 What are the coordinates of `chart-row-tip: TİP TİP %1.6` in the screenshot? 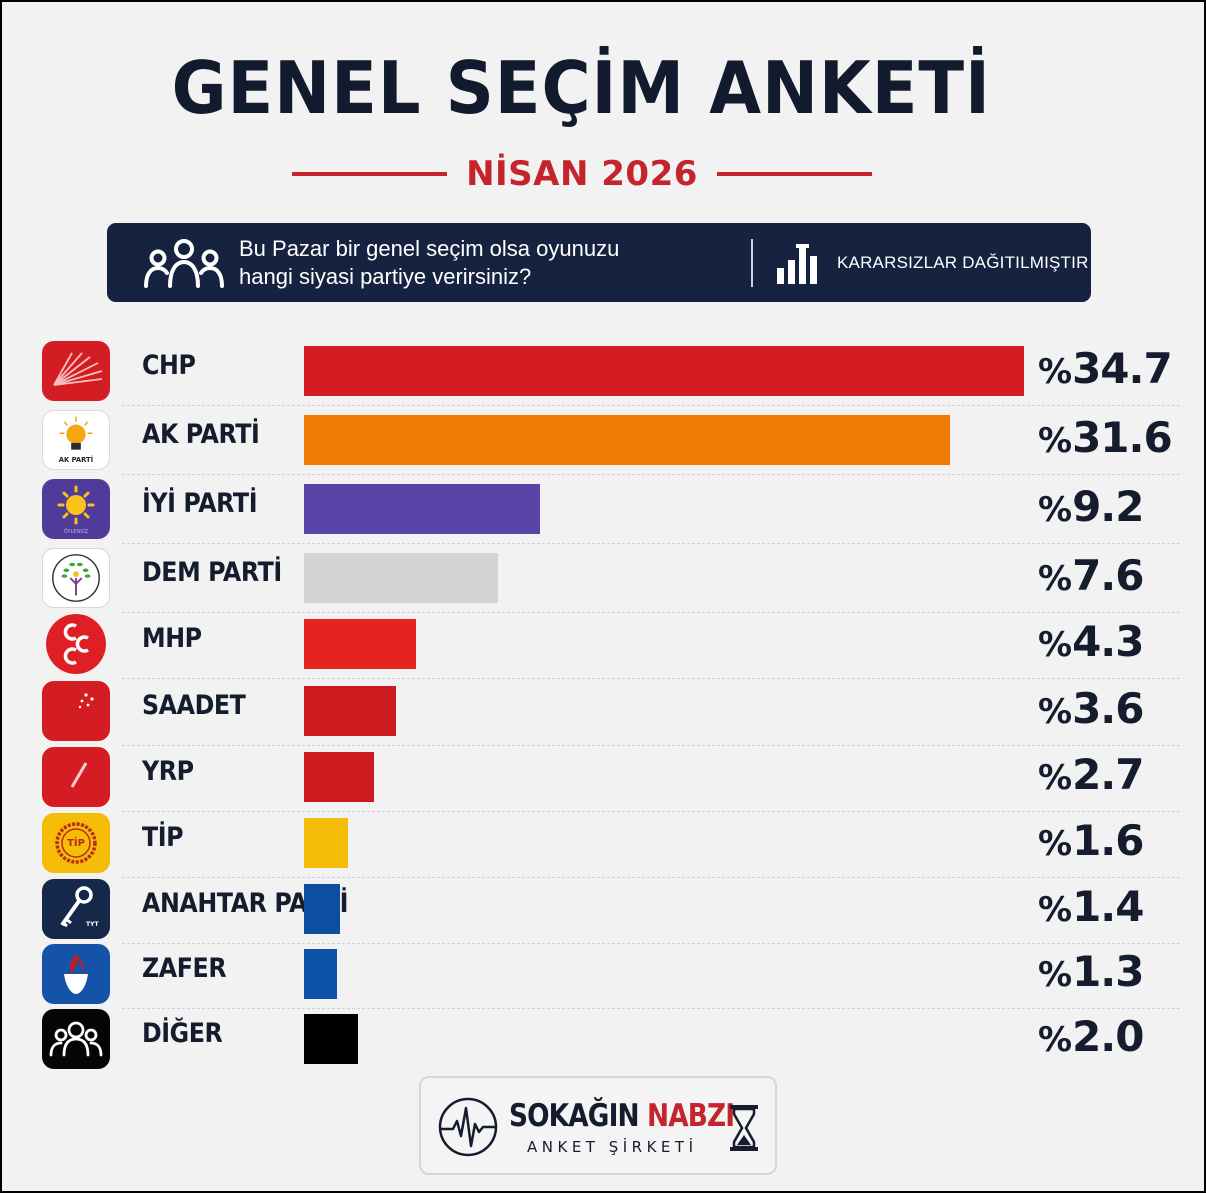 It's located at (603, 844).